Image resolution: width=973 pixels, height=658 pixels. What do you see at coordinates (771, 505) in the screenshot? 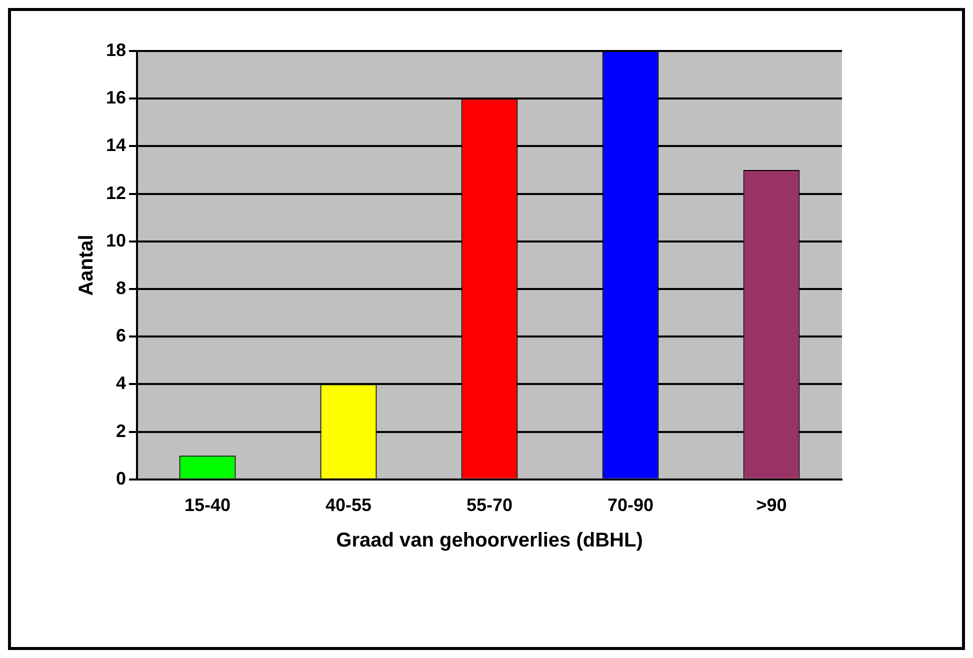
I see `x-tick-label: >90` at bounding box center [771, 505].